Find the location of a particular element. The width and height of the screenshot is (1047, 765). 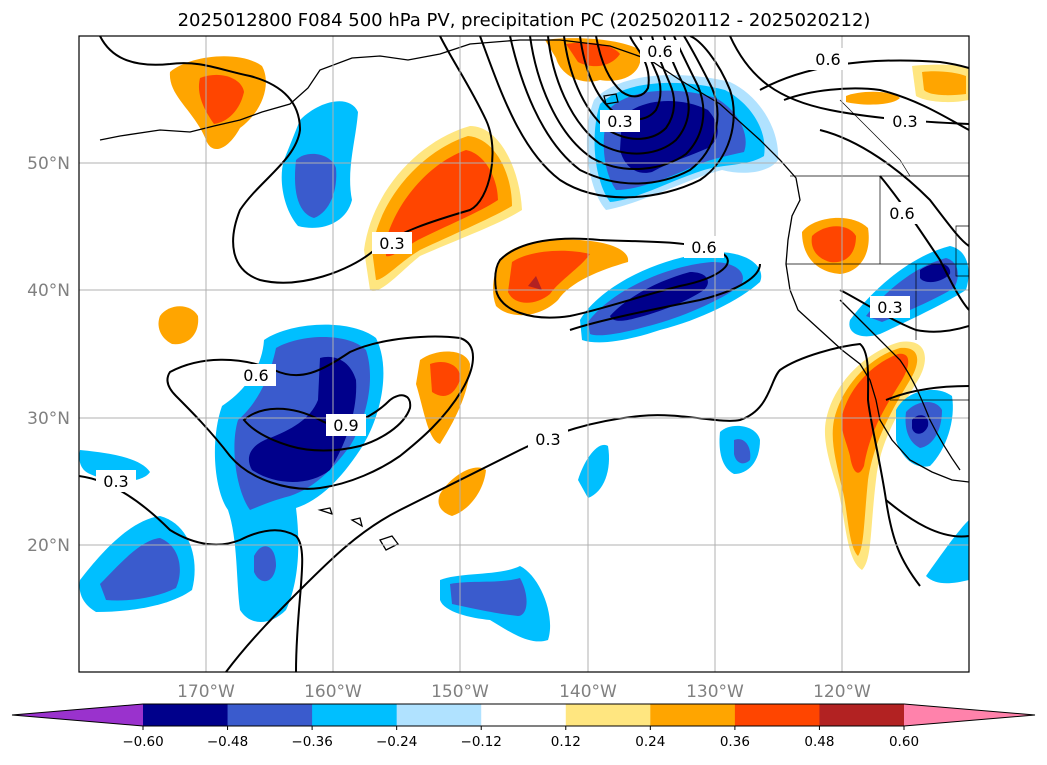

contour-label: 0.9 is located at coordinates (345, 425).